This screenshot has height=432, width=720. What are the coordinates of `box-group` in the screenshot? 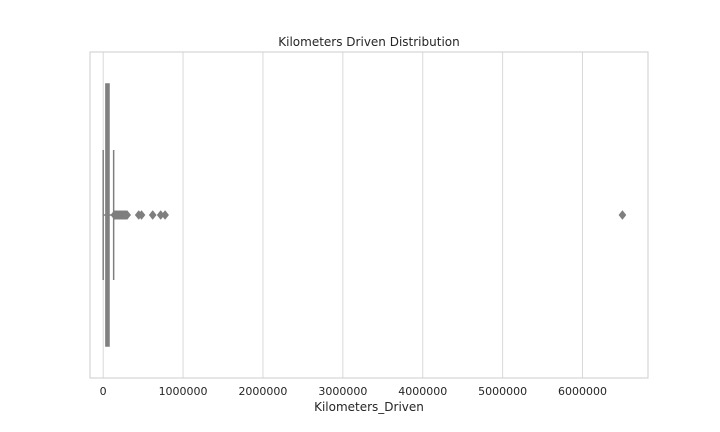 It's located at (108, 215).